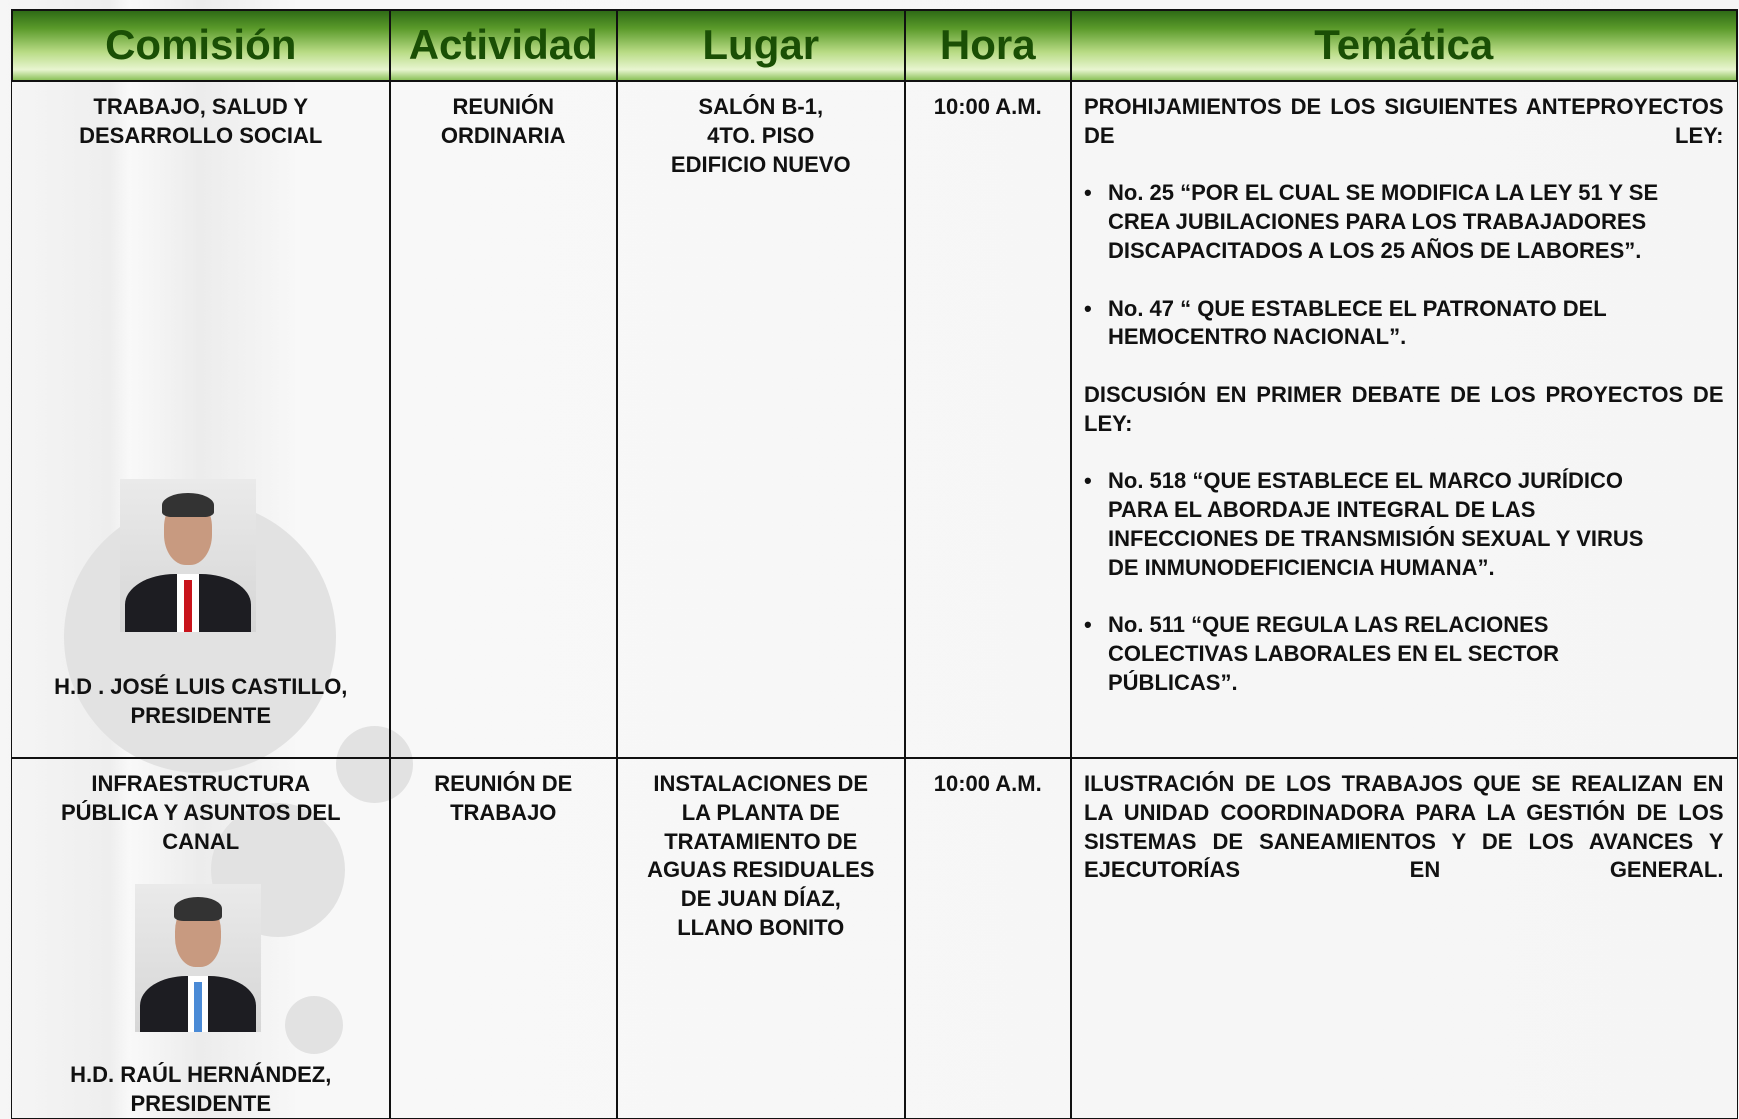 The width and height of the screenshot is (1739, 1119). What do you see at coordinates (200, 812) in the screenshot?
I see `comision-line: PÚBLICA Y ASUNTOS DEL` at bounding box center [200, 812].